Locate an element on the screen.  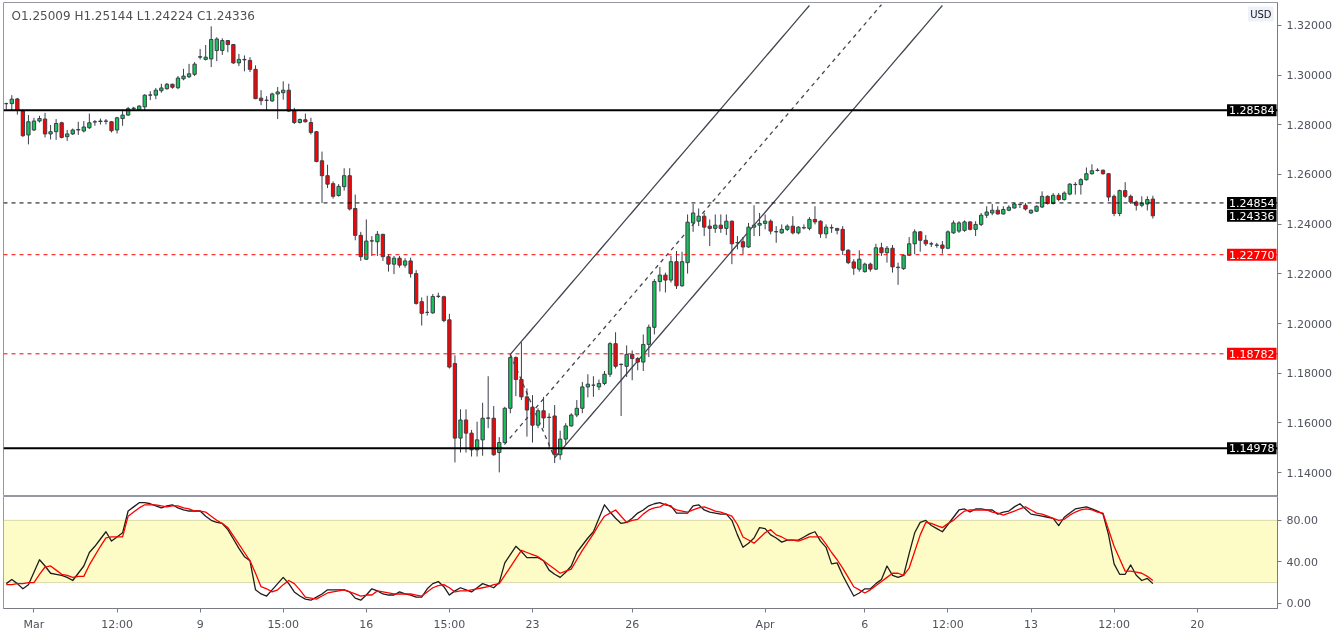
x-tick-label: Mar is located at coordinates (34, 624).